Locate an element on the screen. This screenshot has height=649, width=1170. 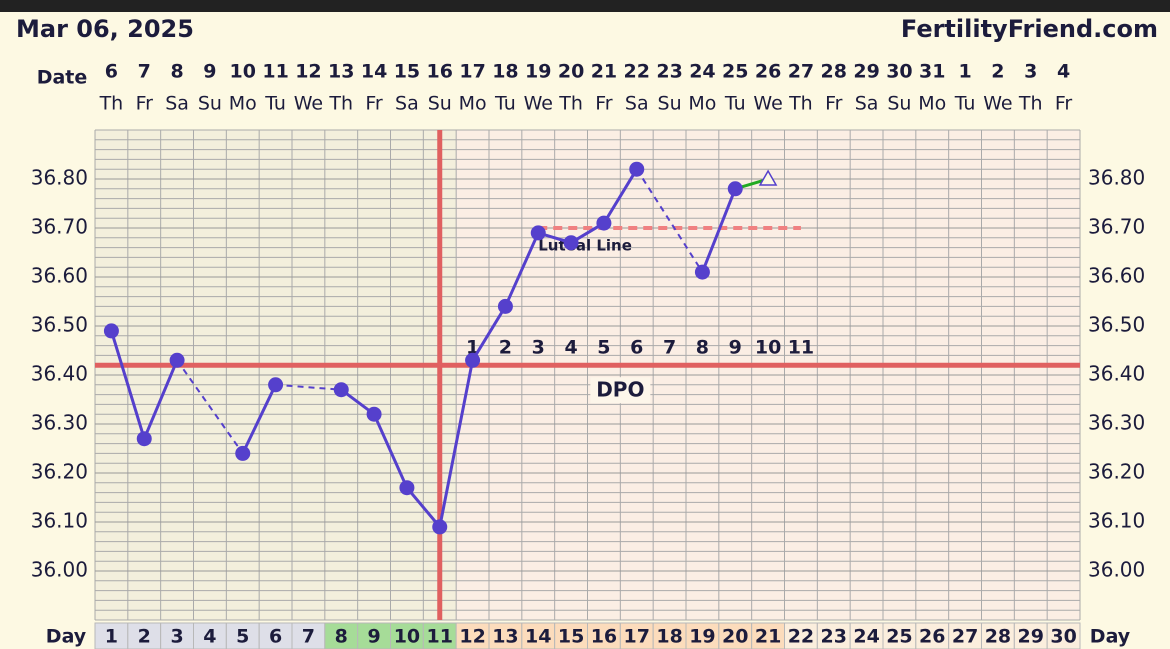
day-number: 14 is located at coordinates (538, 637).